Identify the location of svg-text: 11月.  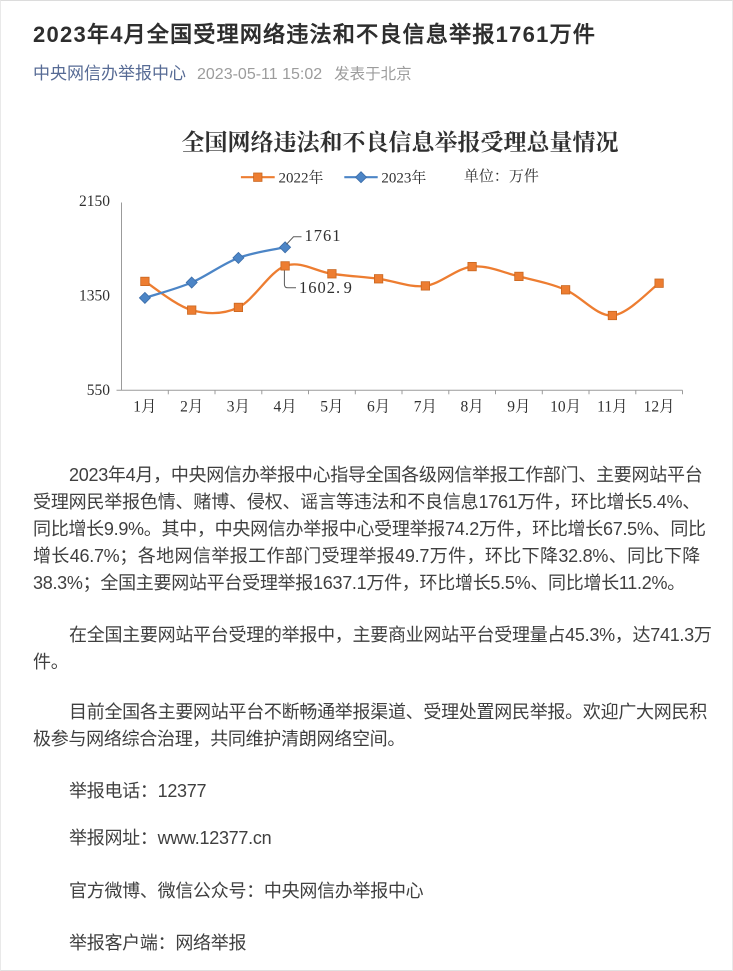
(612, 407).